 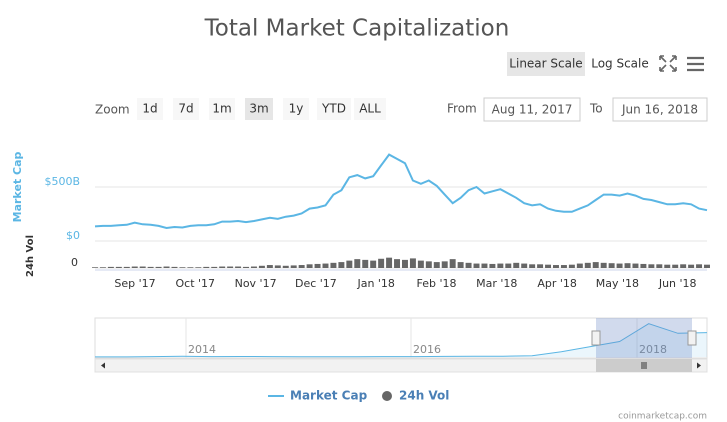 What do you see at coordinates (653, 349) in the screenshot?
I see `navigator-tick-label: 2018` at bounding box center [653, 349].